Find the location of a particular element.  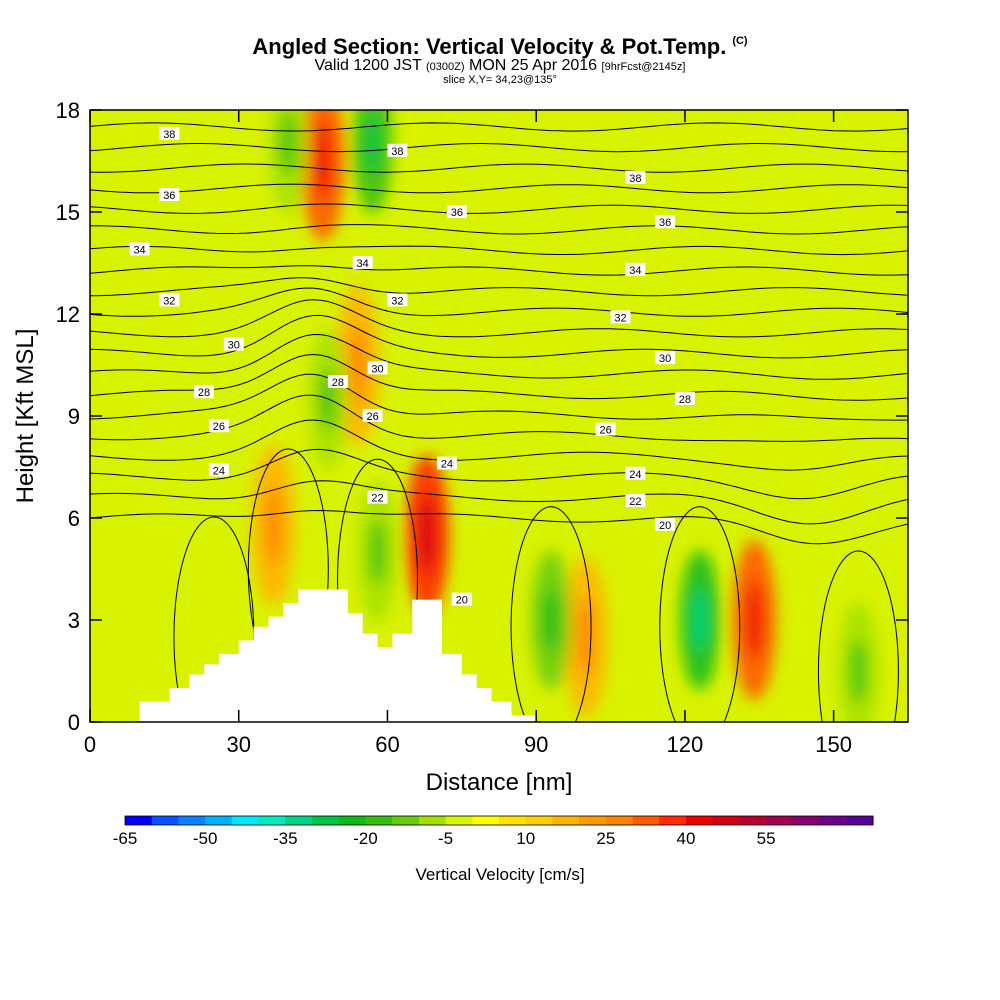

x-tick-label-3: 90 is located at coordinates (536, 744).